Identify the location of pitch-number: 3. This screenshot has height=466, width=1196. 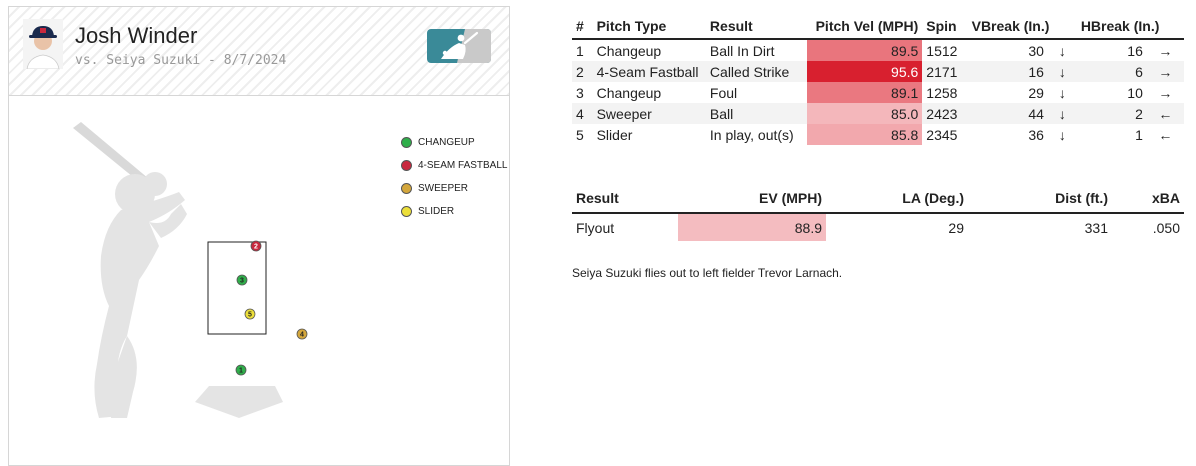
(580, 92).